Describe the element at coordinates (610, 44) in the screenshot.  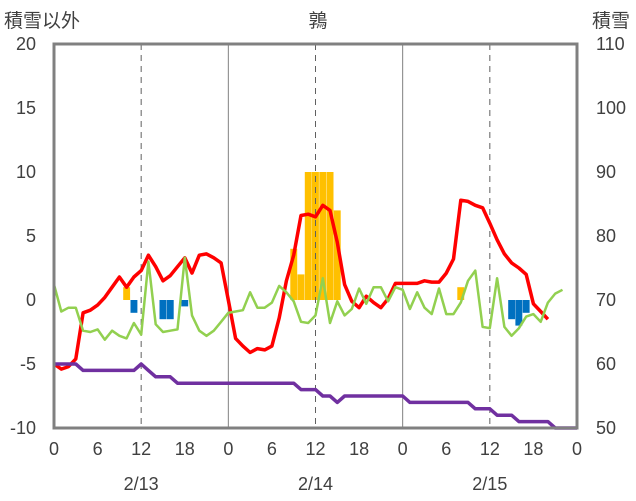
I see `y-right-tick-label: 110` at that location.